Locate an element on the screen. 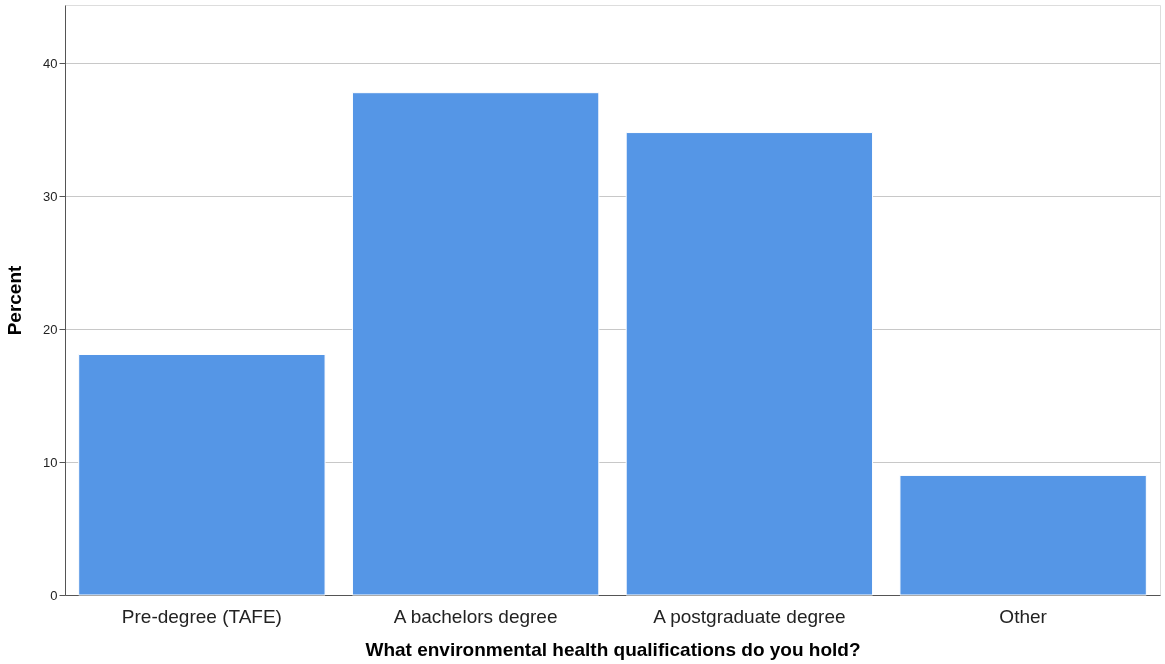  y-tick-label: 40 is located at coordinates (50, 63).